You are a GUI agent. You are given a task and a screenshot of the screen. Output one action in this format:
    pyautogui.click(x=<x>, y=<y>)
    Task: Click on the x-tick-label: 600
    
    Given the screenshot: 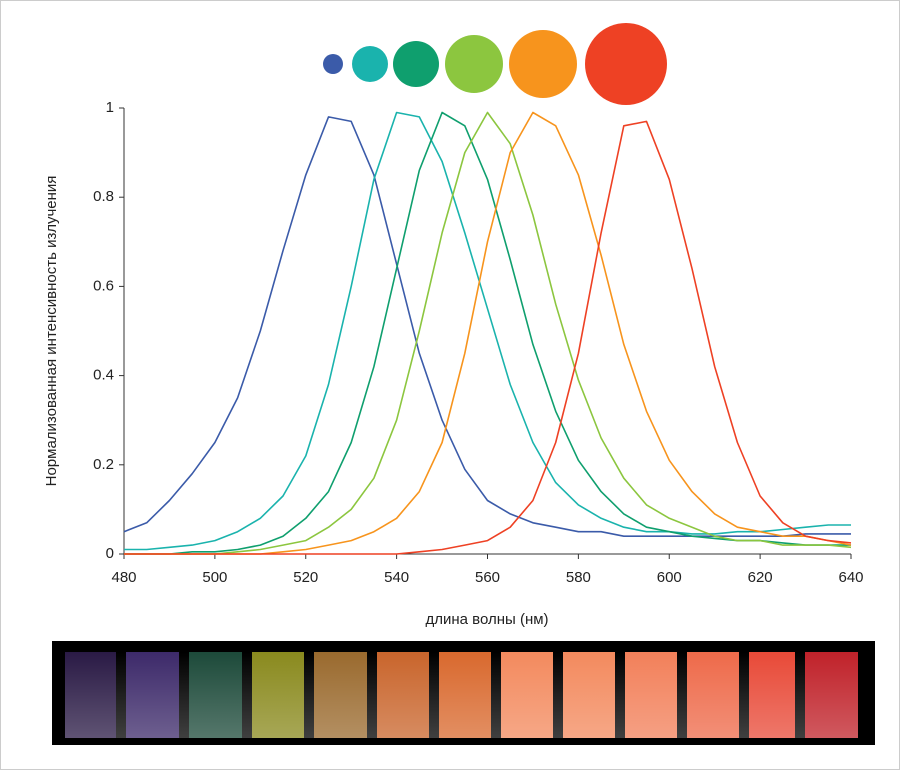 What is the action you would take?
    pyautogui.click(x=669, y=577)
    